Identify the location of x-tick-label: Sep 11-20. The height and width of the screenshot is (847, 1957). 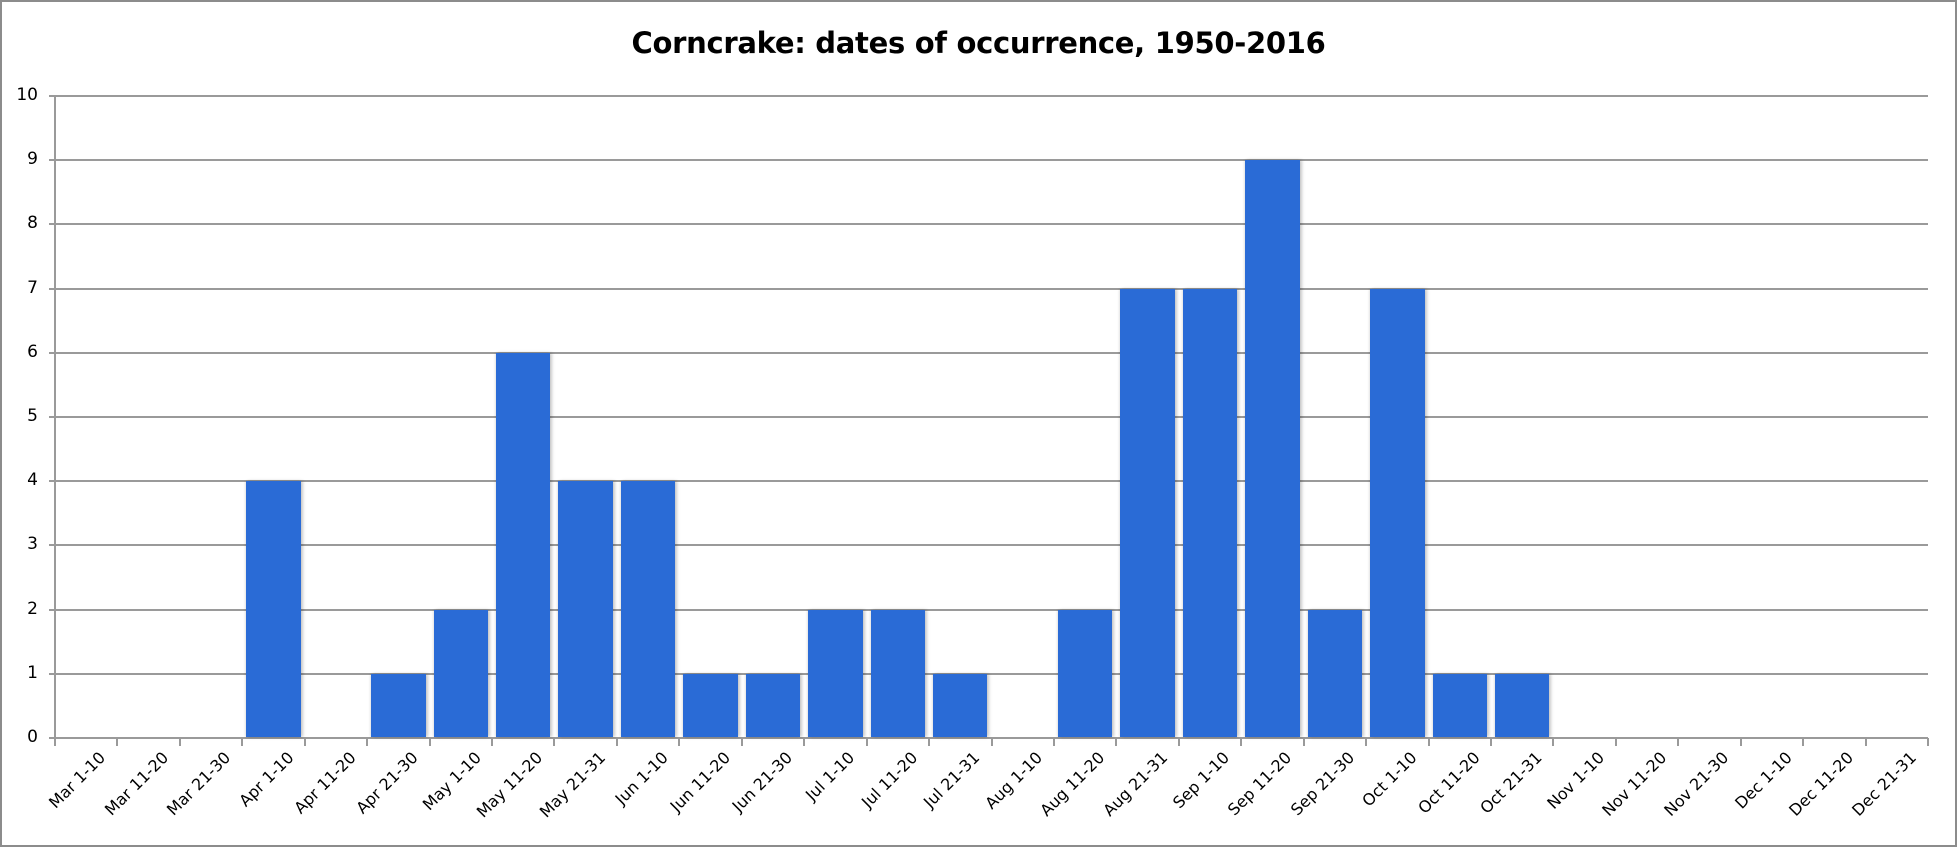
(1260, 784).